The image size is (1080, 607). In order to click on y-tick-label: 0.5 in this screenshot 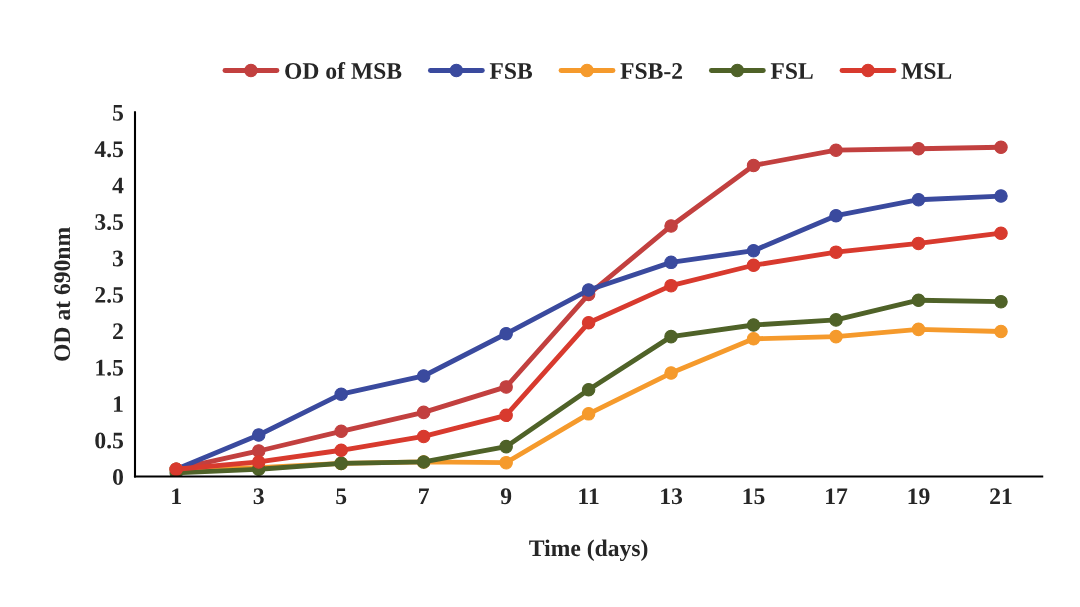, I will do `click(109, 440)`.